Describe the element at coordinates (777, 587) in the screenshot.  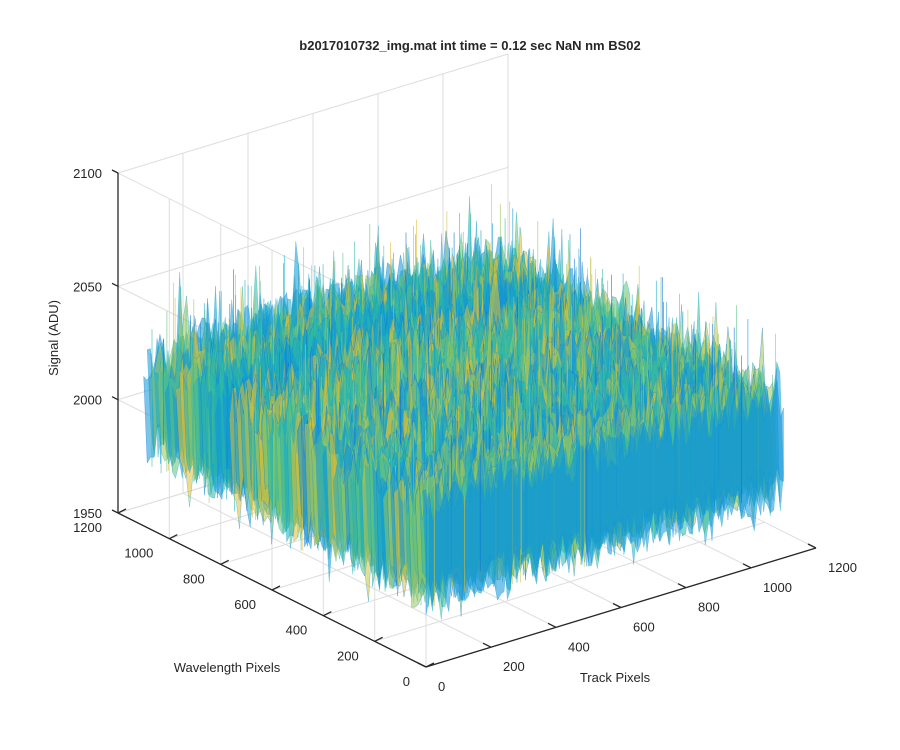
I see `x-tick-label: 1000` at that location.